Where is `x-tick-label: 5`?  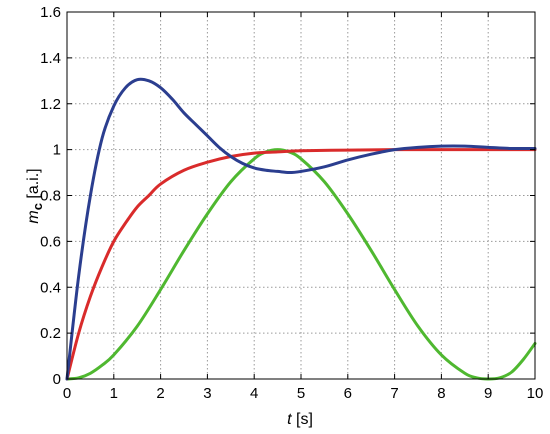
x-tick-label: 5 is located at coordinates (301, 393).